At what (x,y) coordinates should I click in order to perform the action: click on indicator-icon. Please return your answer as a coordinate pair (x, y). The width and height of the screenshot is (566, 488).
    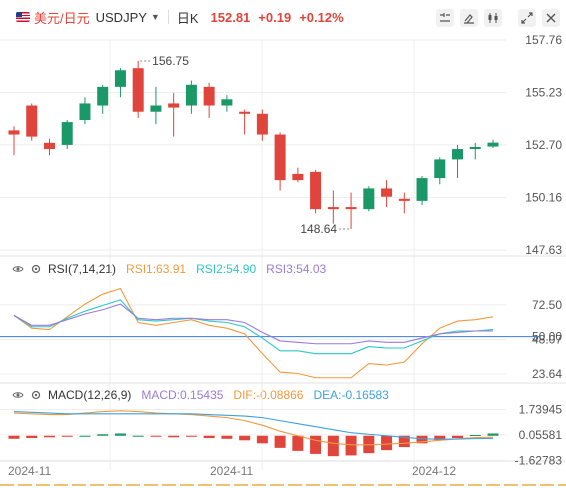
    Looking at the image, I should click on (493, 18).